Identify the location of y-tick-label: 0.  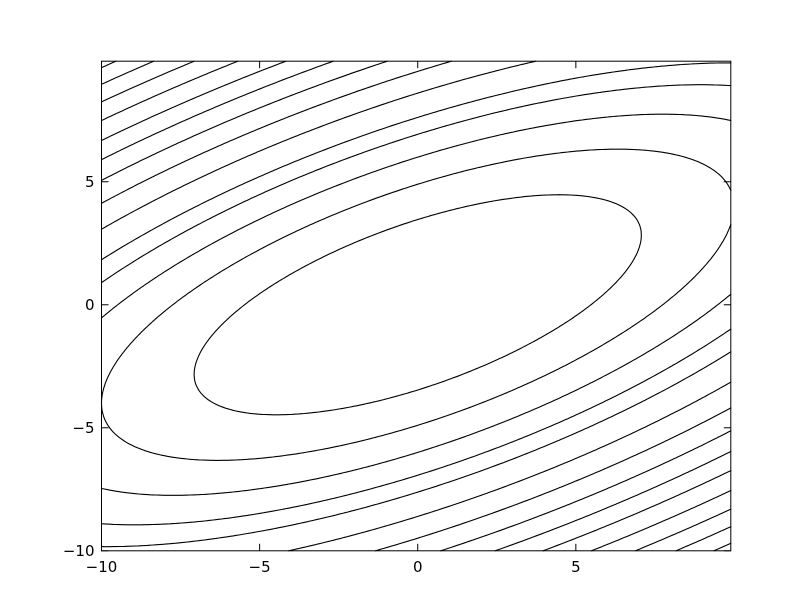
(90, 305).